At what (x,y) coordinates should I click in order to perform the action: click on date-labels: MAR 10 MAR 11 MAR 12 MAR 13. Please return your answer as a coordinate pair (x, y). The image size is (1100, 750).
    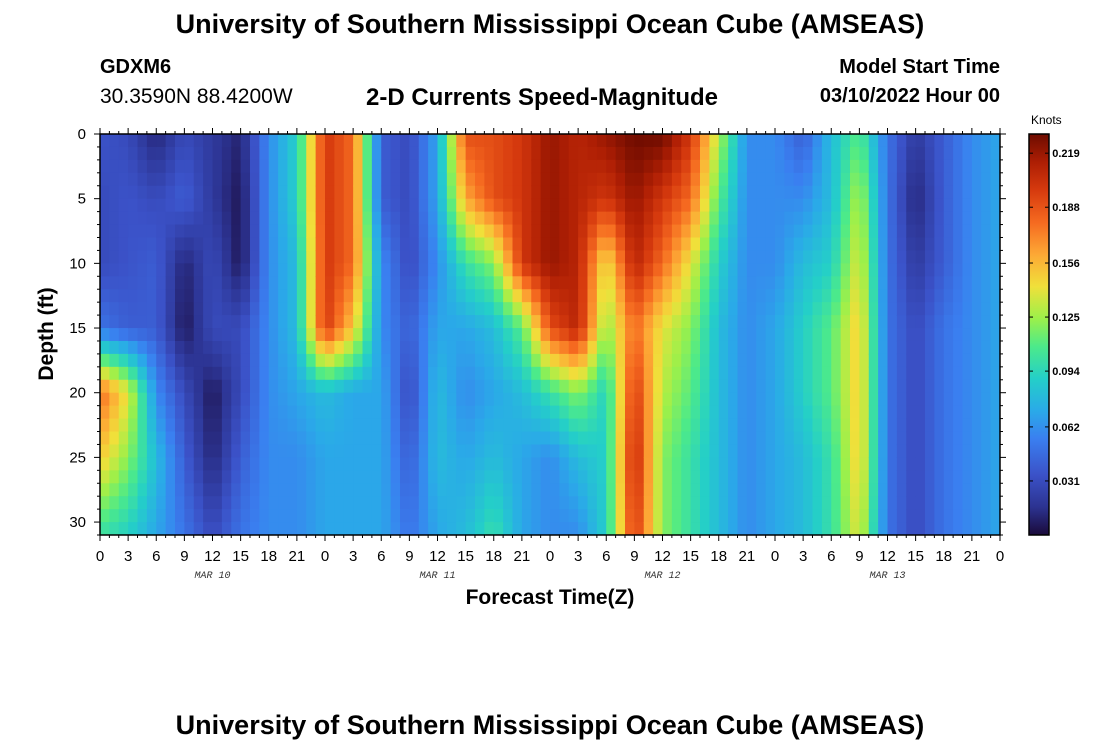
    Looking at the image, I should click on (549, 576).